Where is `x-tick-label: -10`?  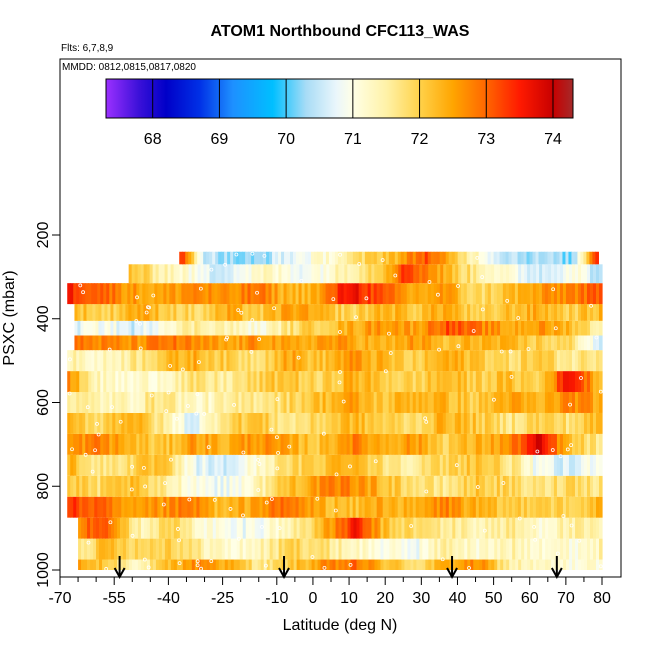 x-tick-label: -10 is located at coordinates (276, 598).